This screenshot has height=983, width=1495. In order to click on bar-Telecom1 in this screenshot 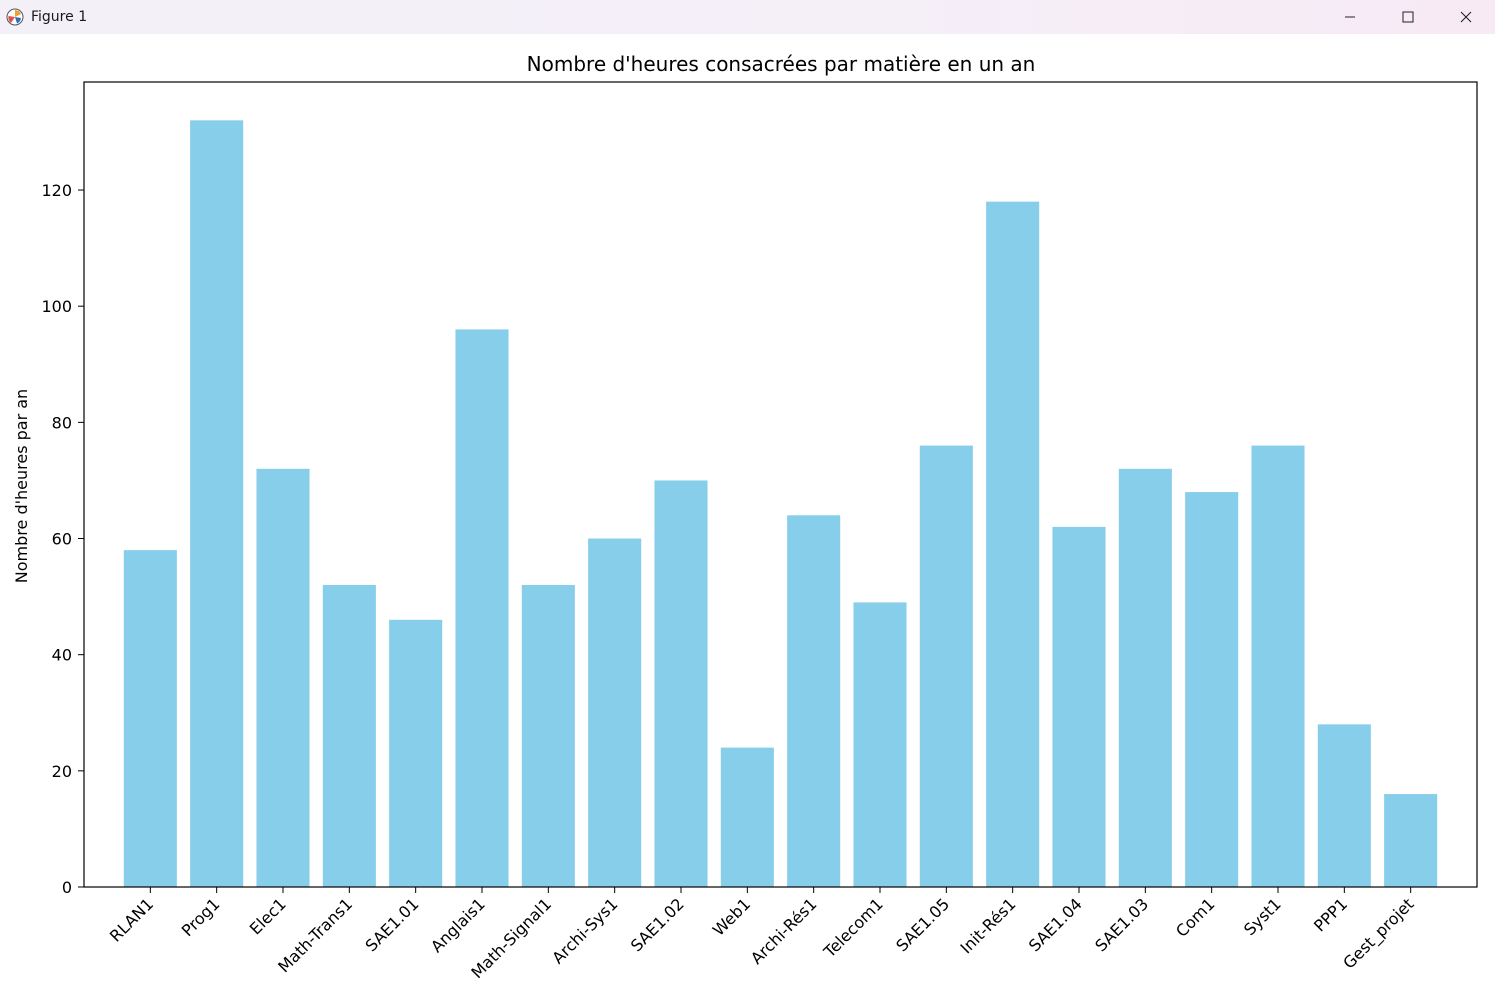, I will do `click(880, 744)`.